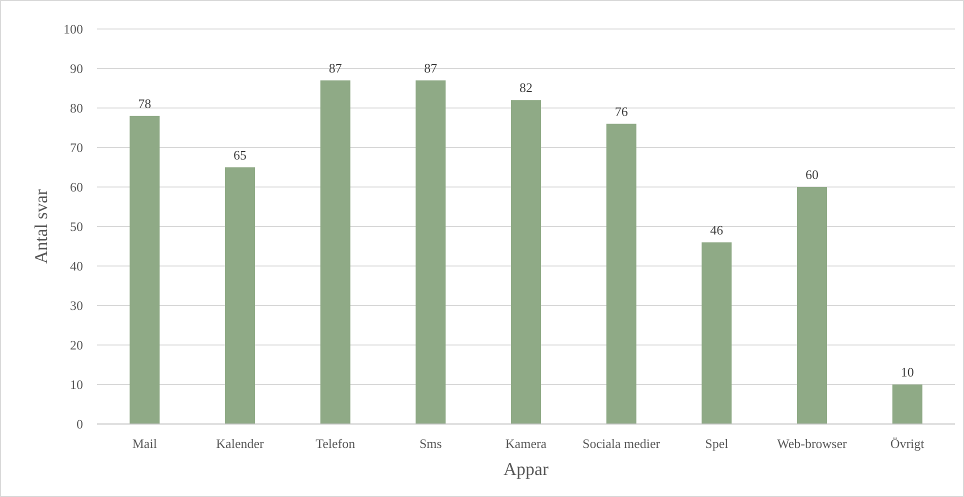 This screenshot has height=497, width=964. Describe the element at coordinates (76, 384) in the screenshot. I see `y-tick-label: 10` at that location.